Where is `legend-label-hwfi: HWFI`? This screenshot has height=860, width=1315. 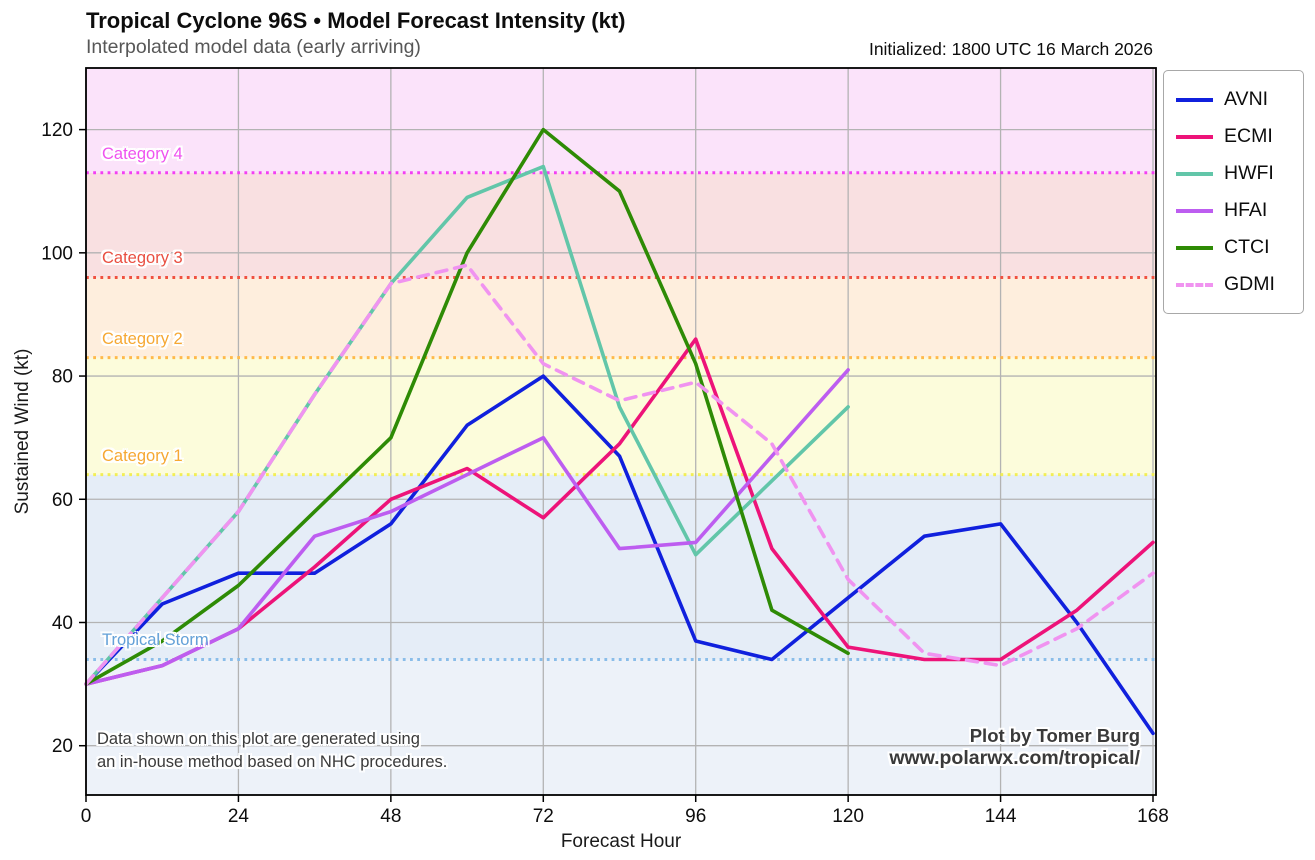
legend-label-hwfi: HWFI is located at coordinates (1249, 173).